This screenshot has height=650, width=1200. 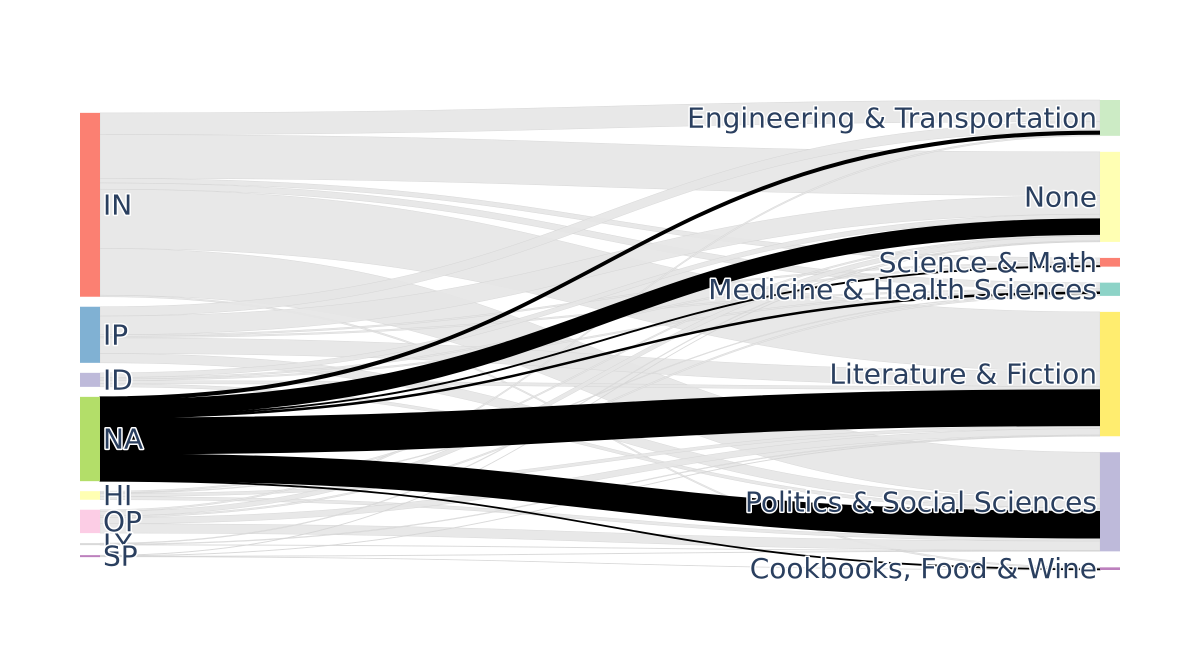 I want to click on node-ip, so click(x=90, y=335).